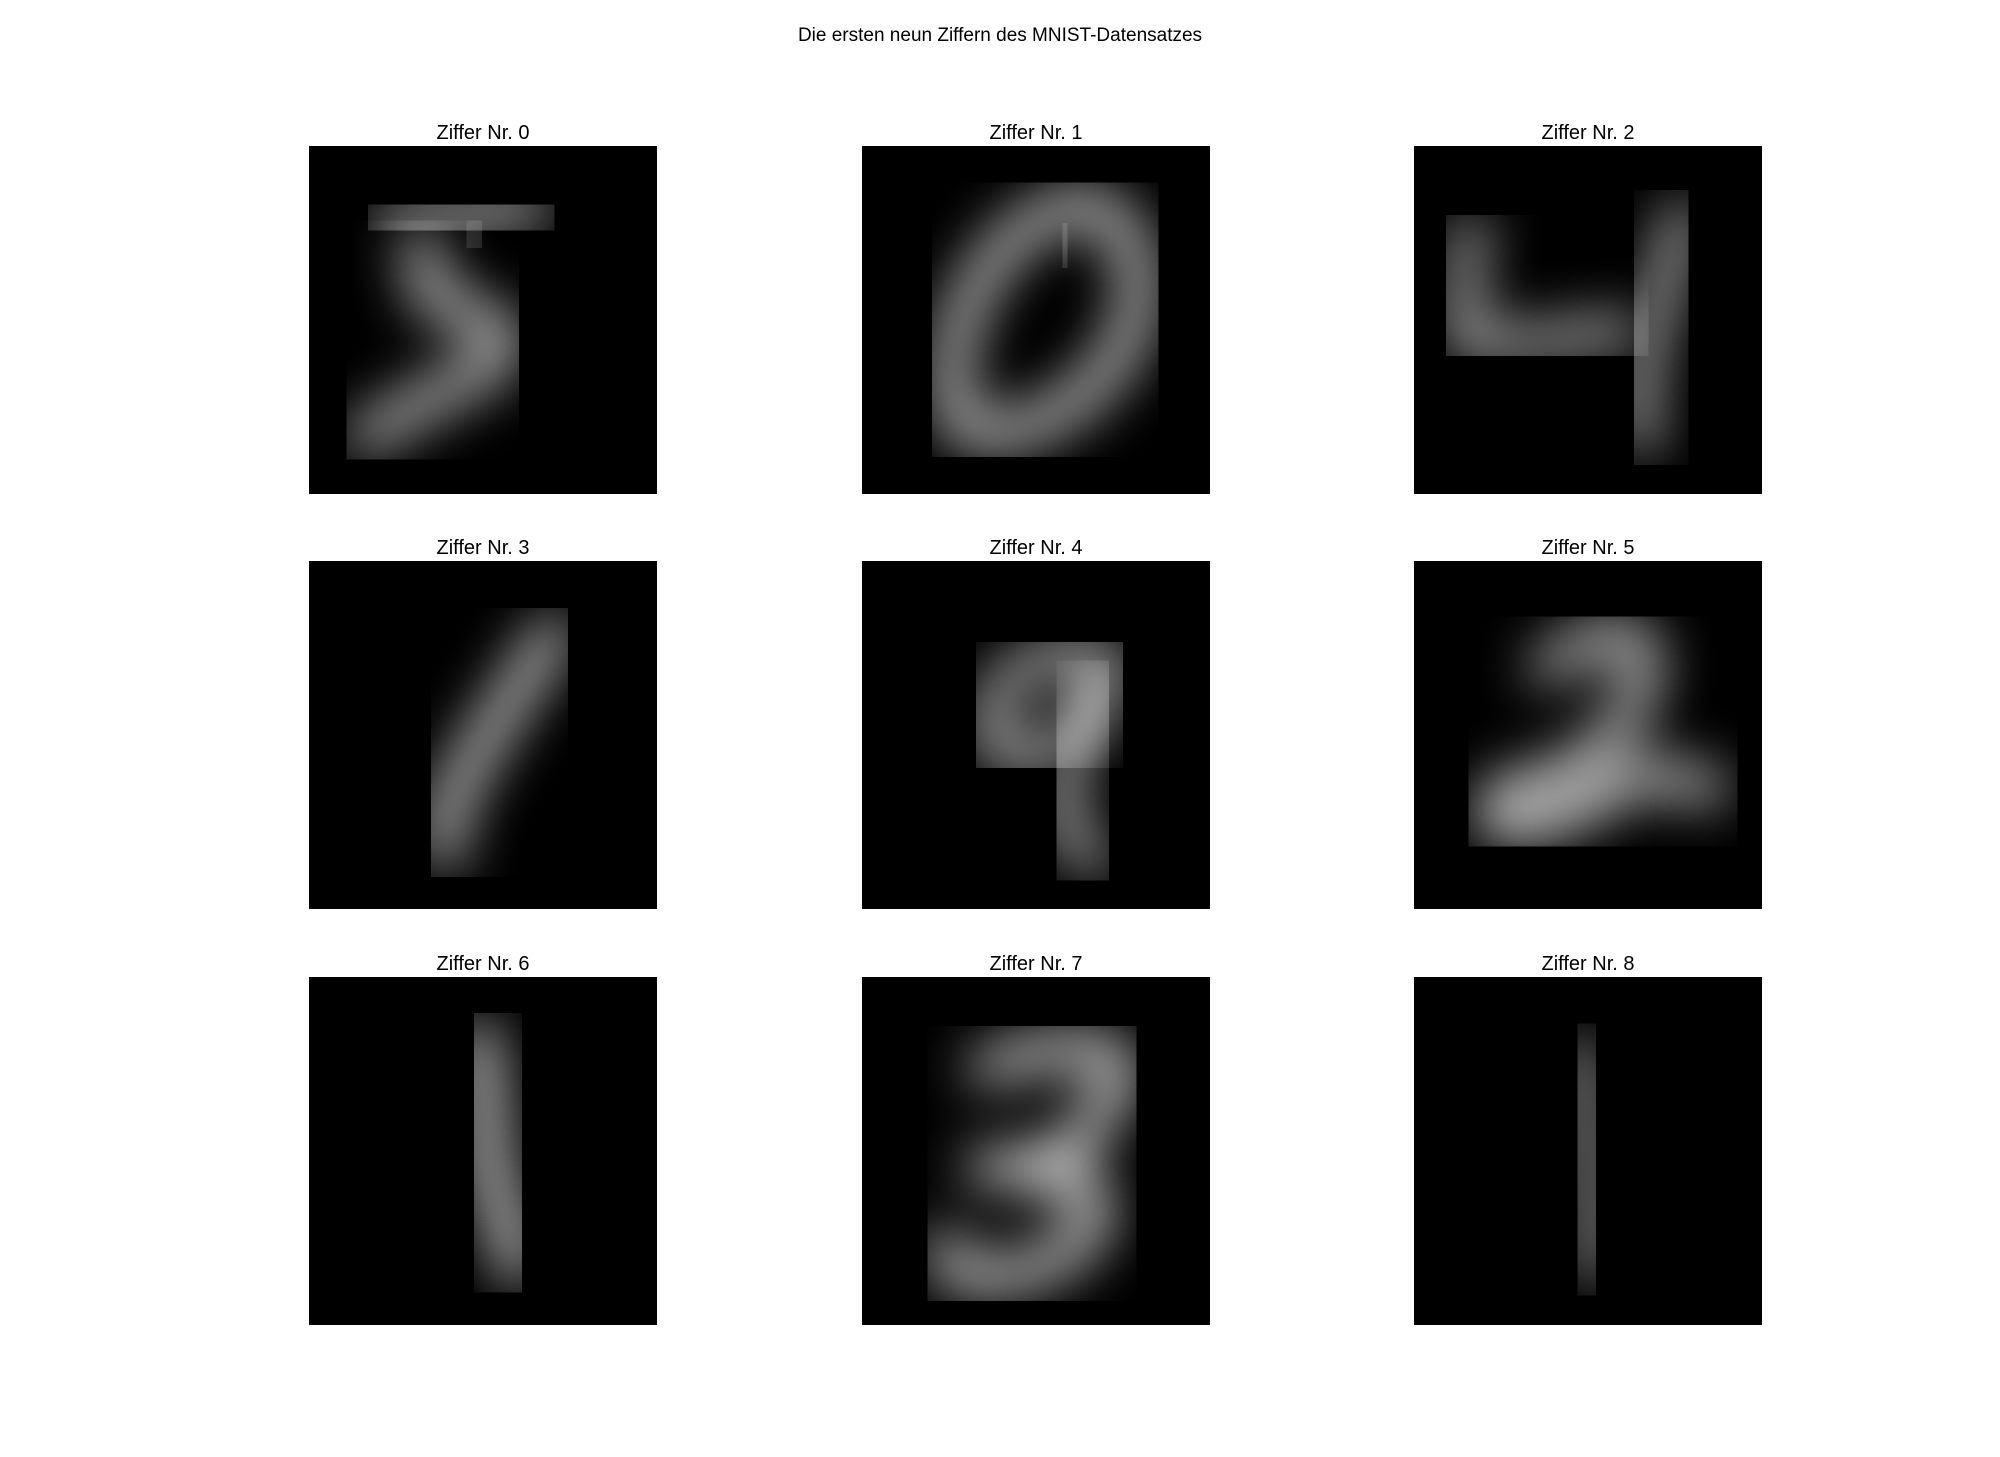 Image resolution: width=2000 pixels, height=1457 pixels. What do you see at coordinates (1588, 548) in the screenshot?
I see `panel-title: Ziffer Nr. 5` at bounding box center [1588, 548].